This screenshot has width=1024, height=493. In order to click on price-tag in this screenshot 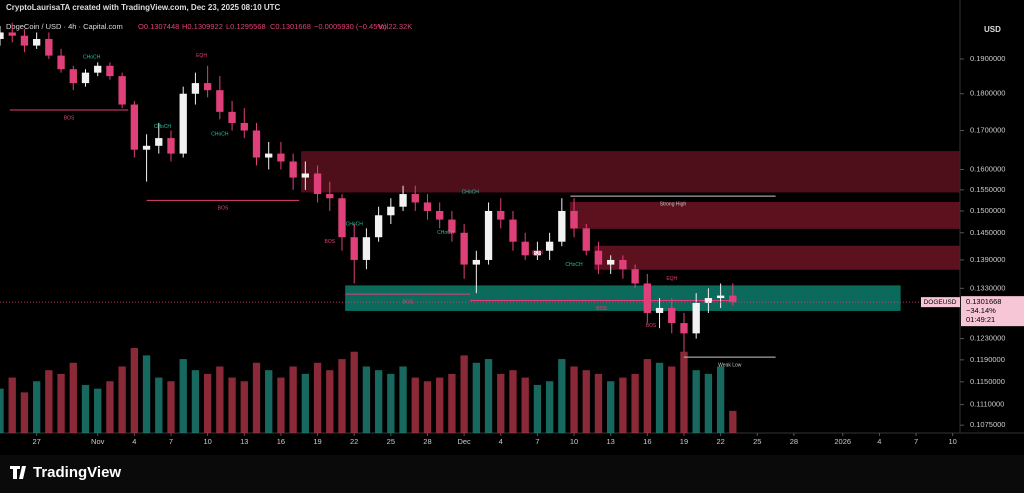, I will do `click(992, 311)`.